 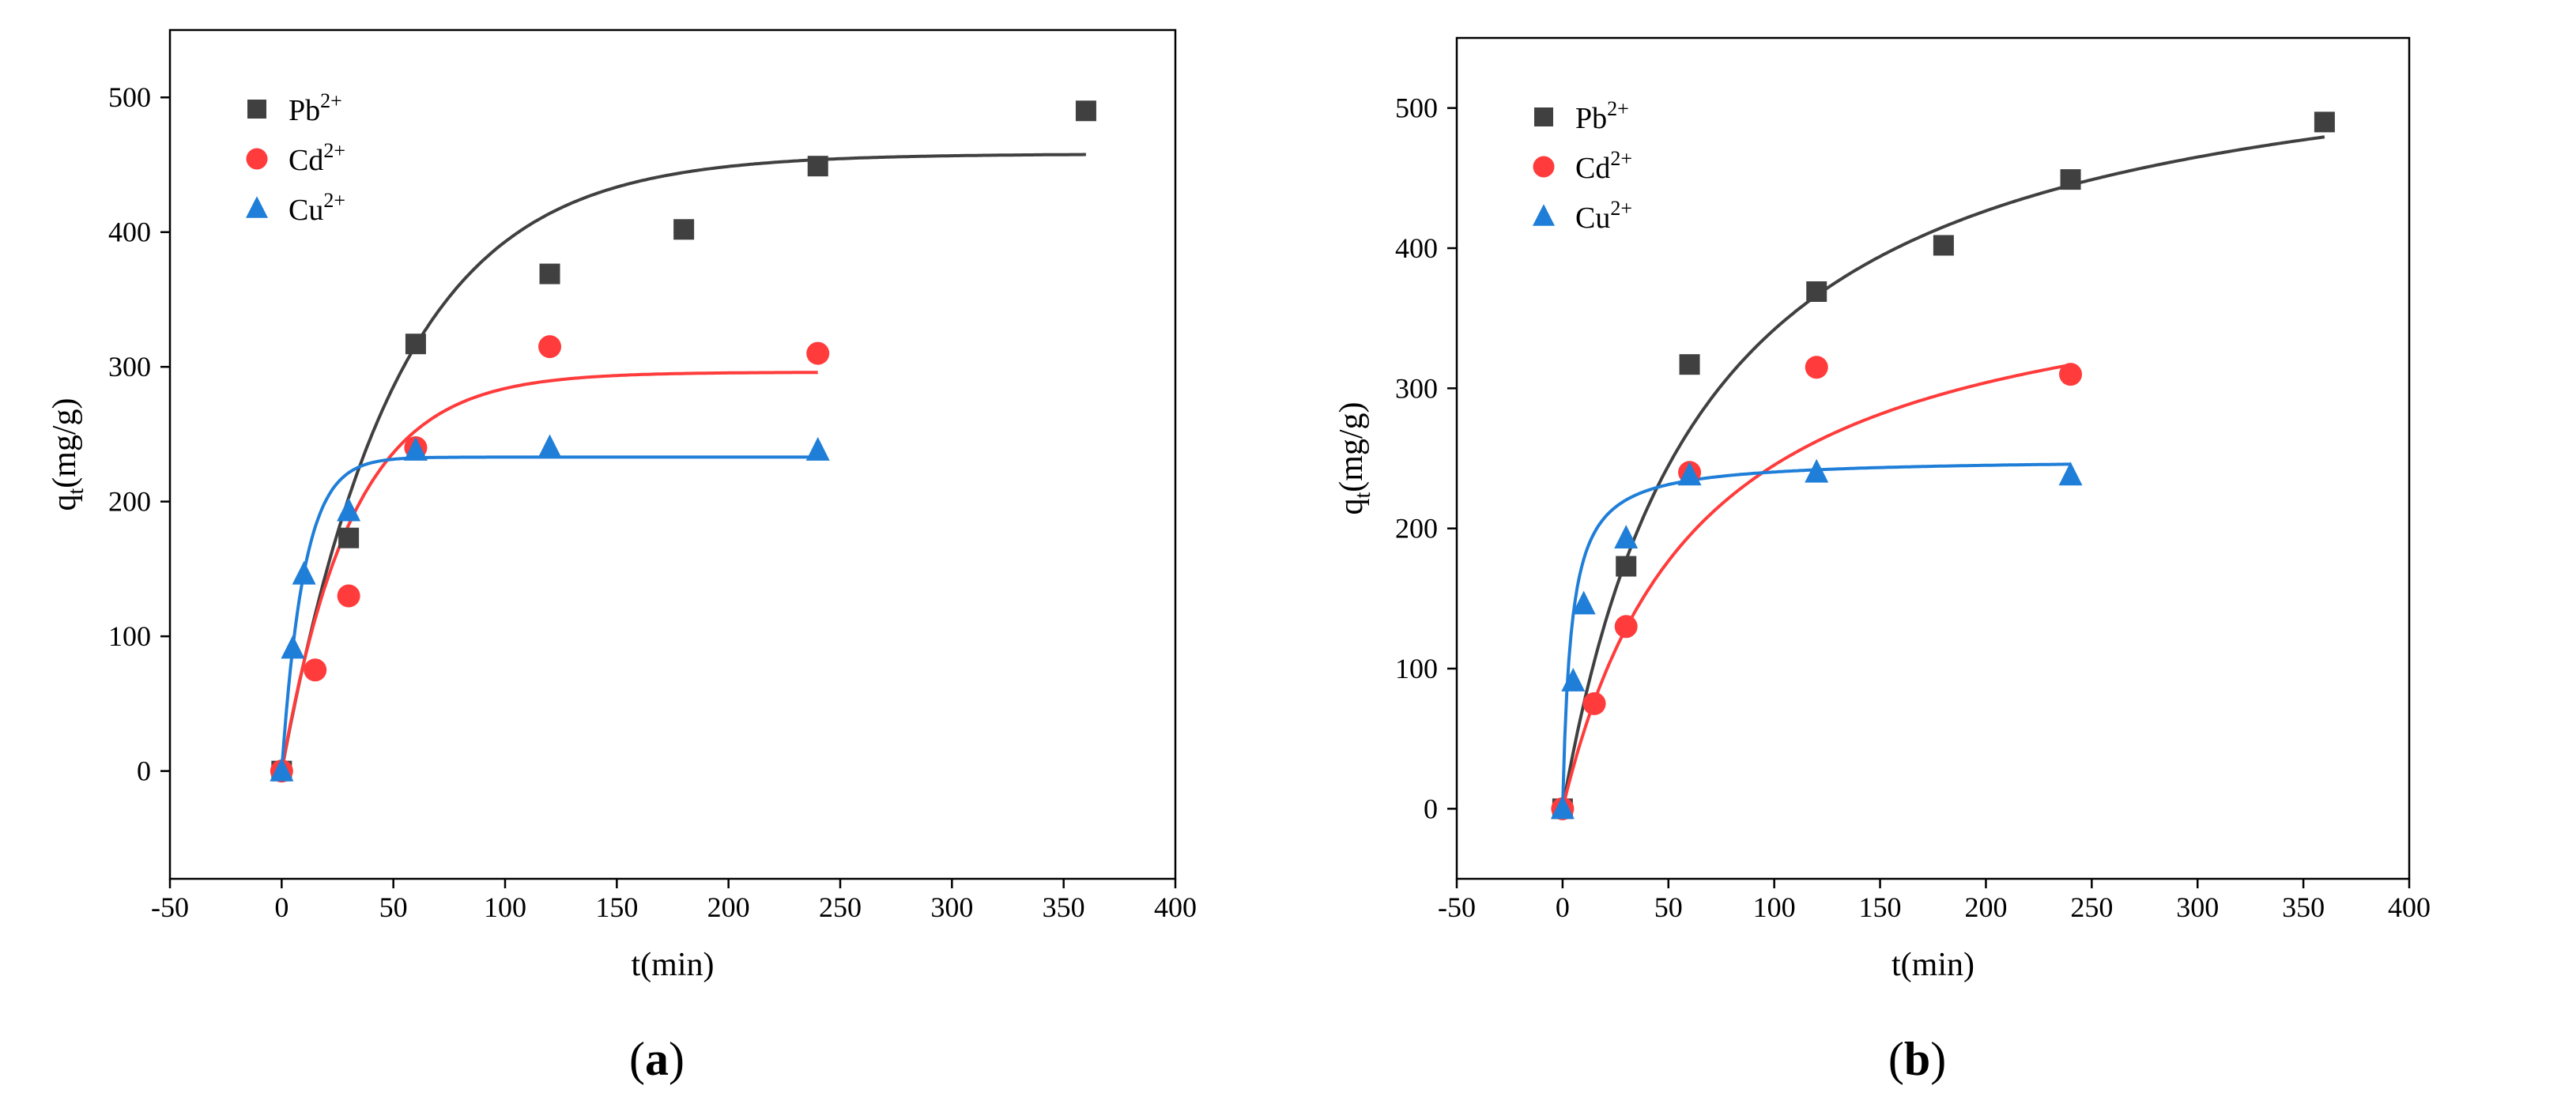 What do you see at coordinates (1938, 1059) in the screenshot?
I see `panel-label-close: )` at bounding box center [1938, 1059].